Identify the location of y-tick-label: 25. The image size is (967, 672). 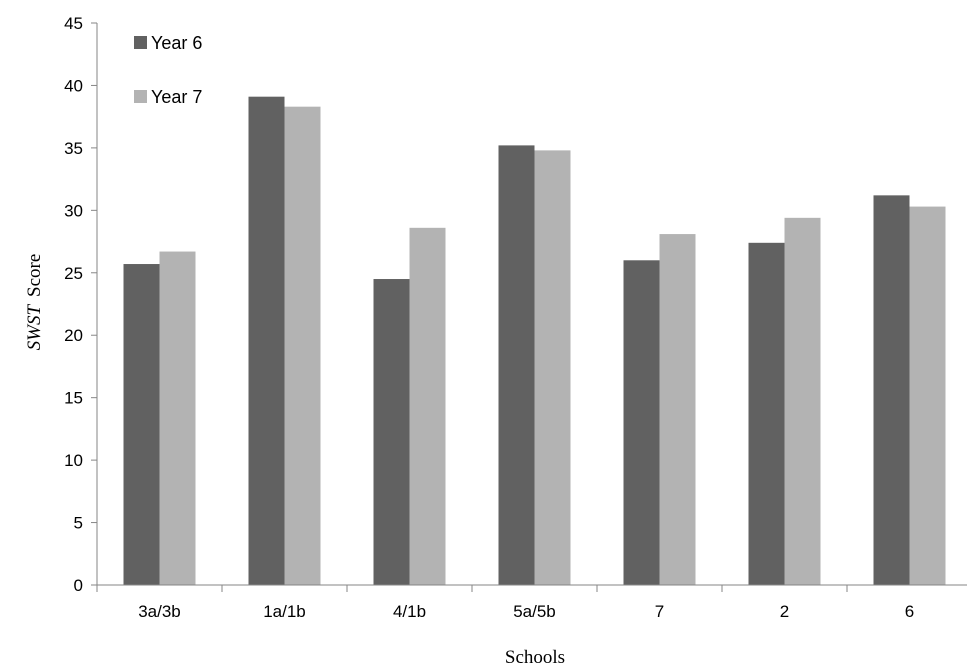
(73, 273).